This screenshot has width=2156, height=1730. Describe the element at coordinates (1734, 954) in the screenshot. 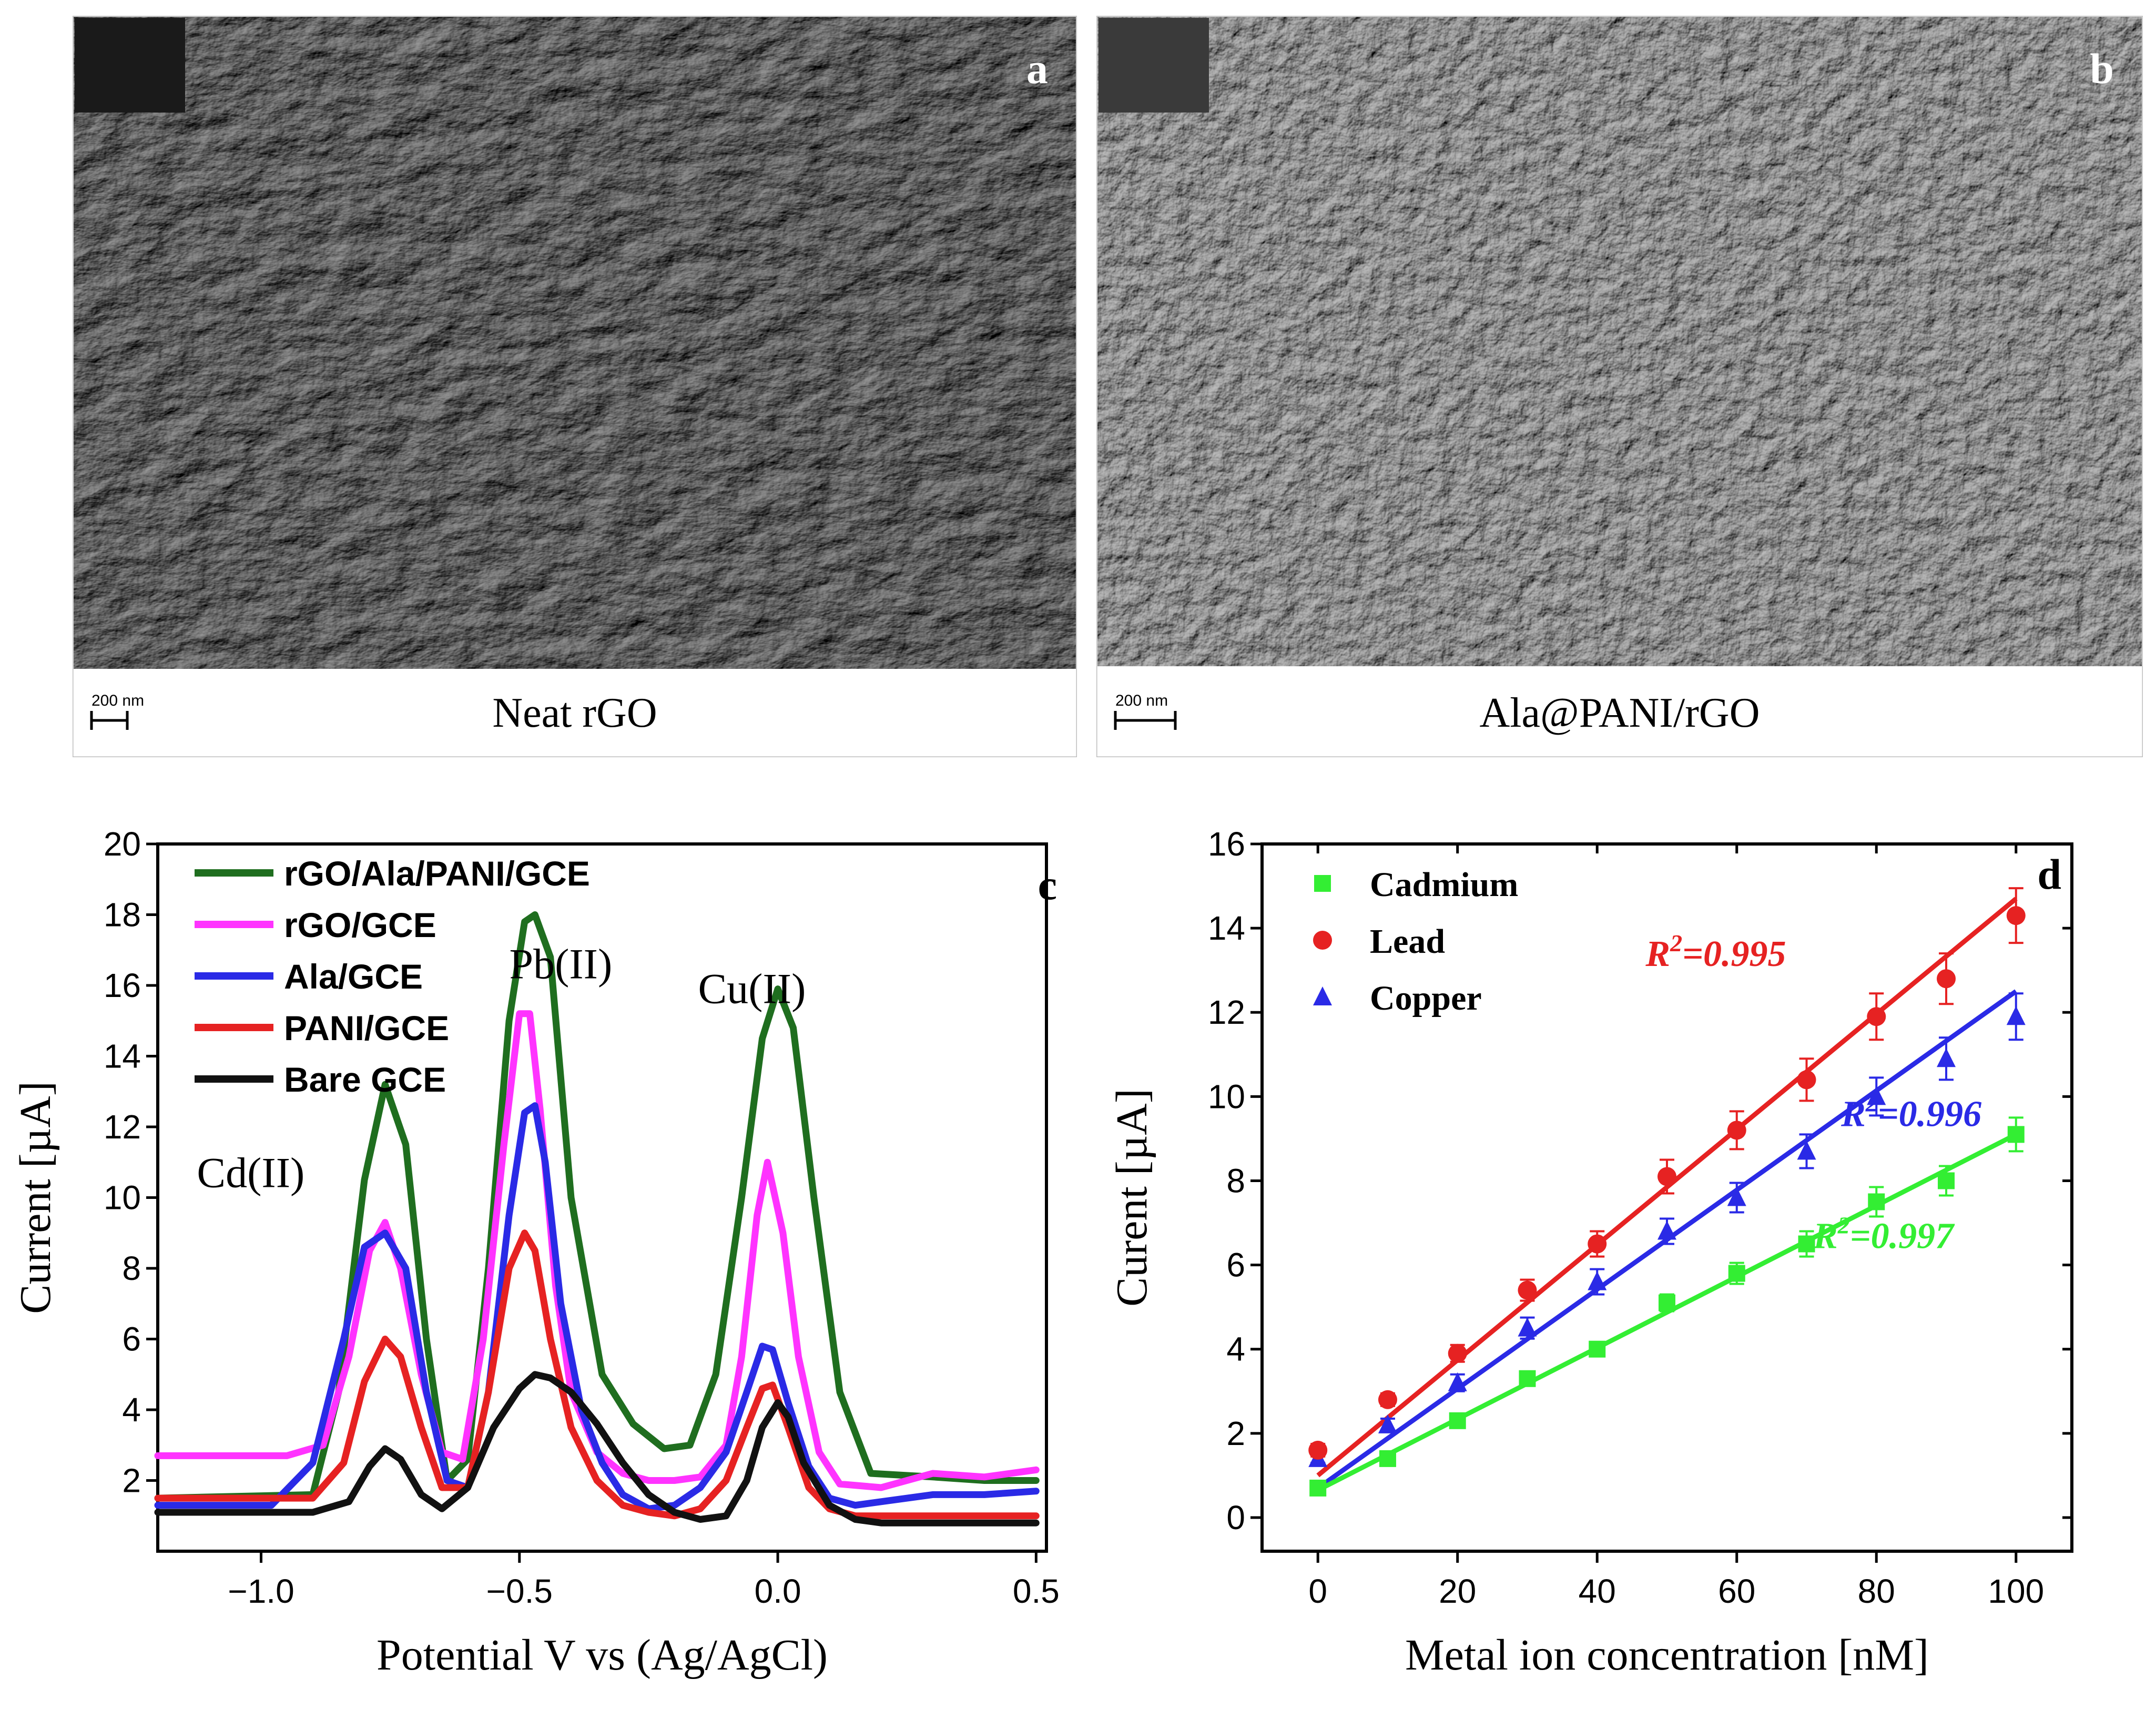

I see `r2-value-1: =0.995` at that location.